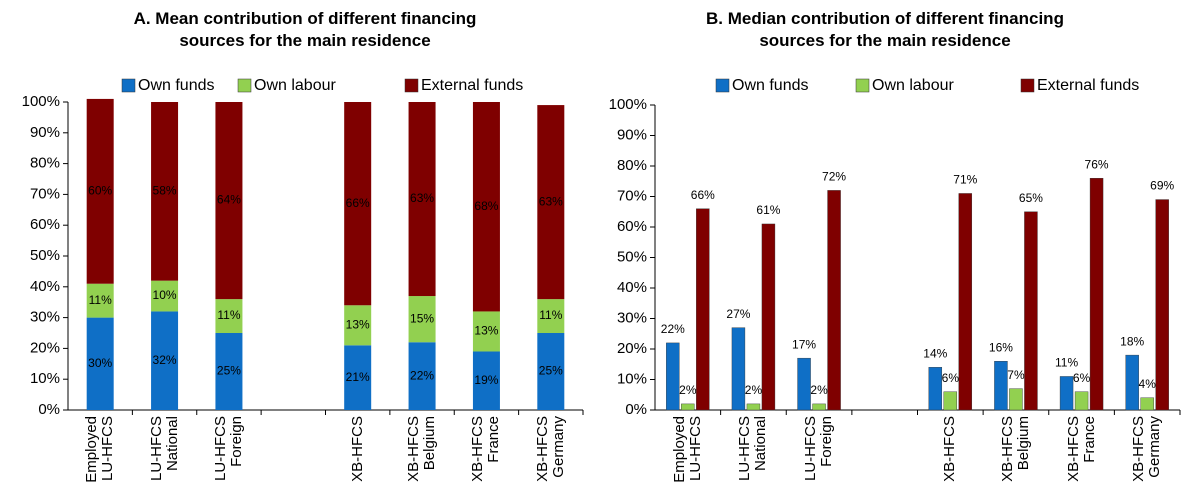 This screenshot has height=496, width=1192. I want to click on value-label: 16%, so click(1001, 347).